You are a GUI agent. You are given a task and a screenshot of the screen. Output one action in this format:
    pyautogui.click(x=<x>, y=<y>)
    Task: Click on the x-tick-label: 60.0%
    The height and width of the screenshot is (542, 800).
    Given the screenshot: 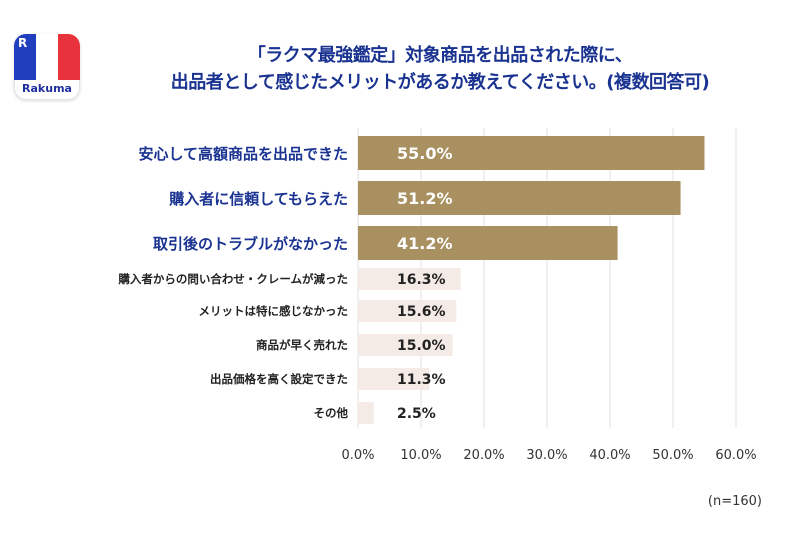 What is the action you would take?
    pyautogui.click(x=735, y=455)
    